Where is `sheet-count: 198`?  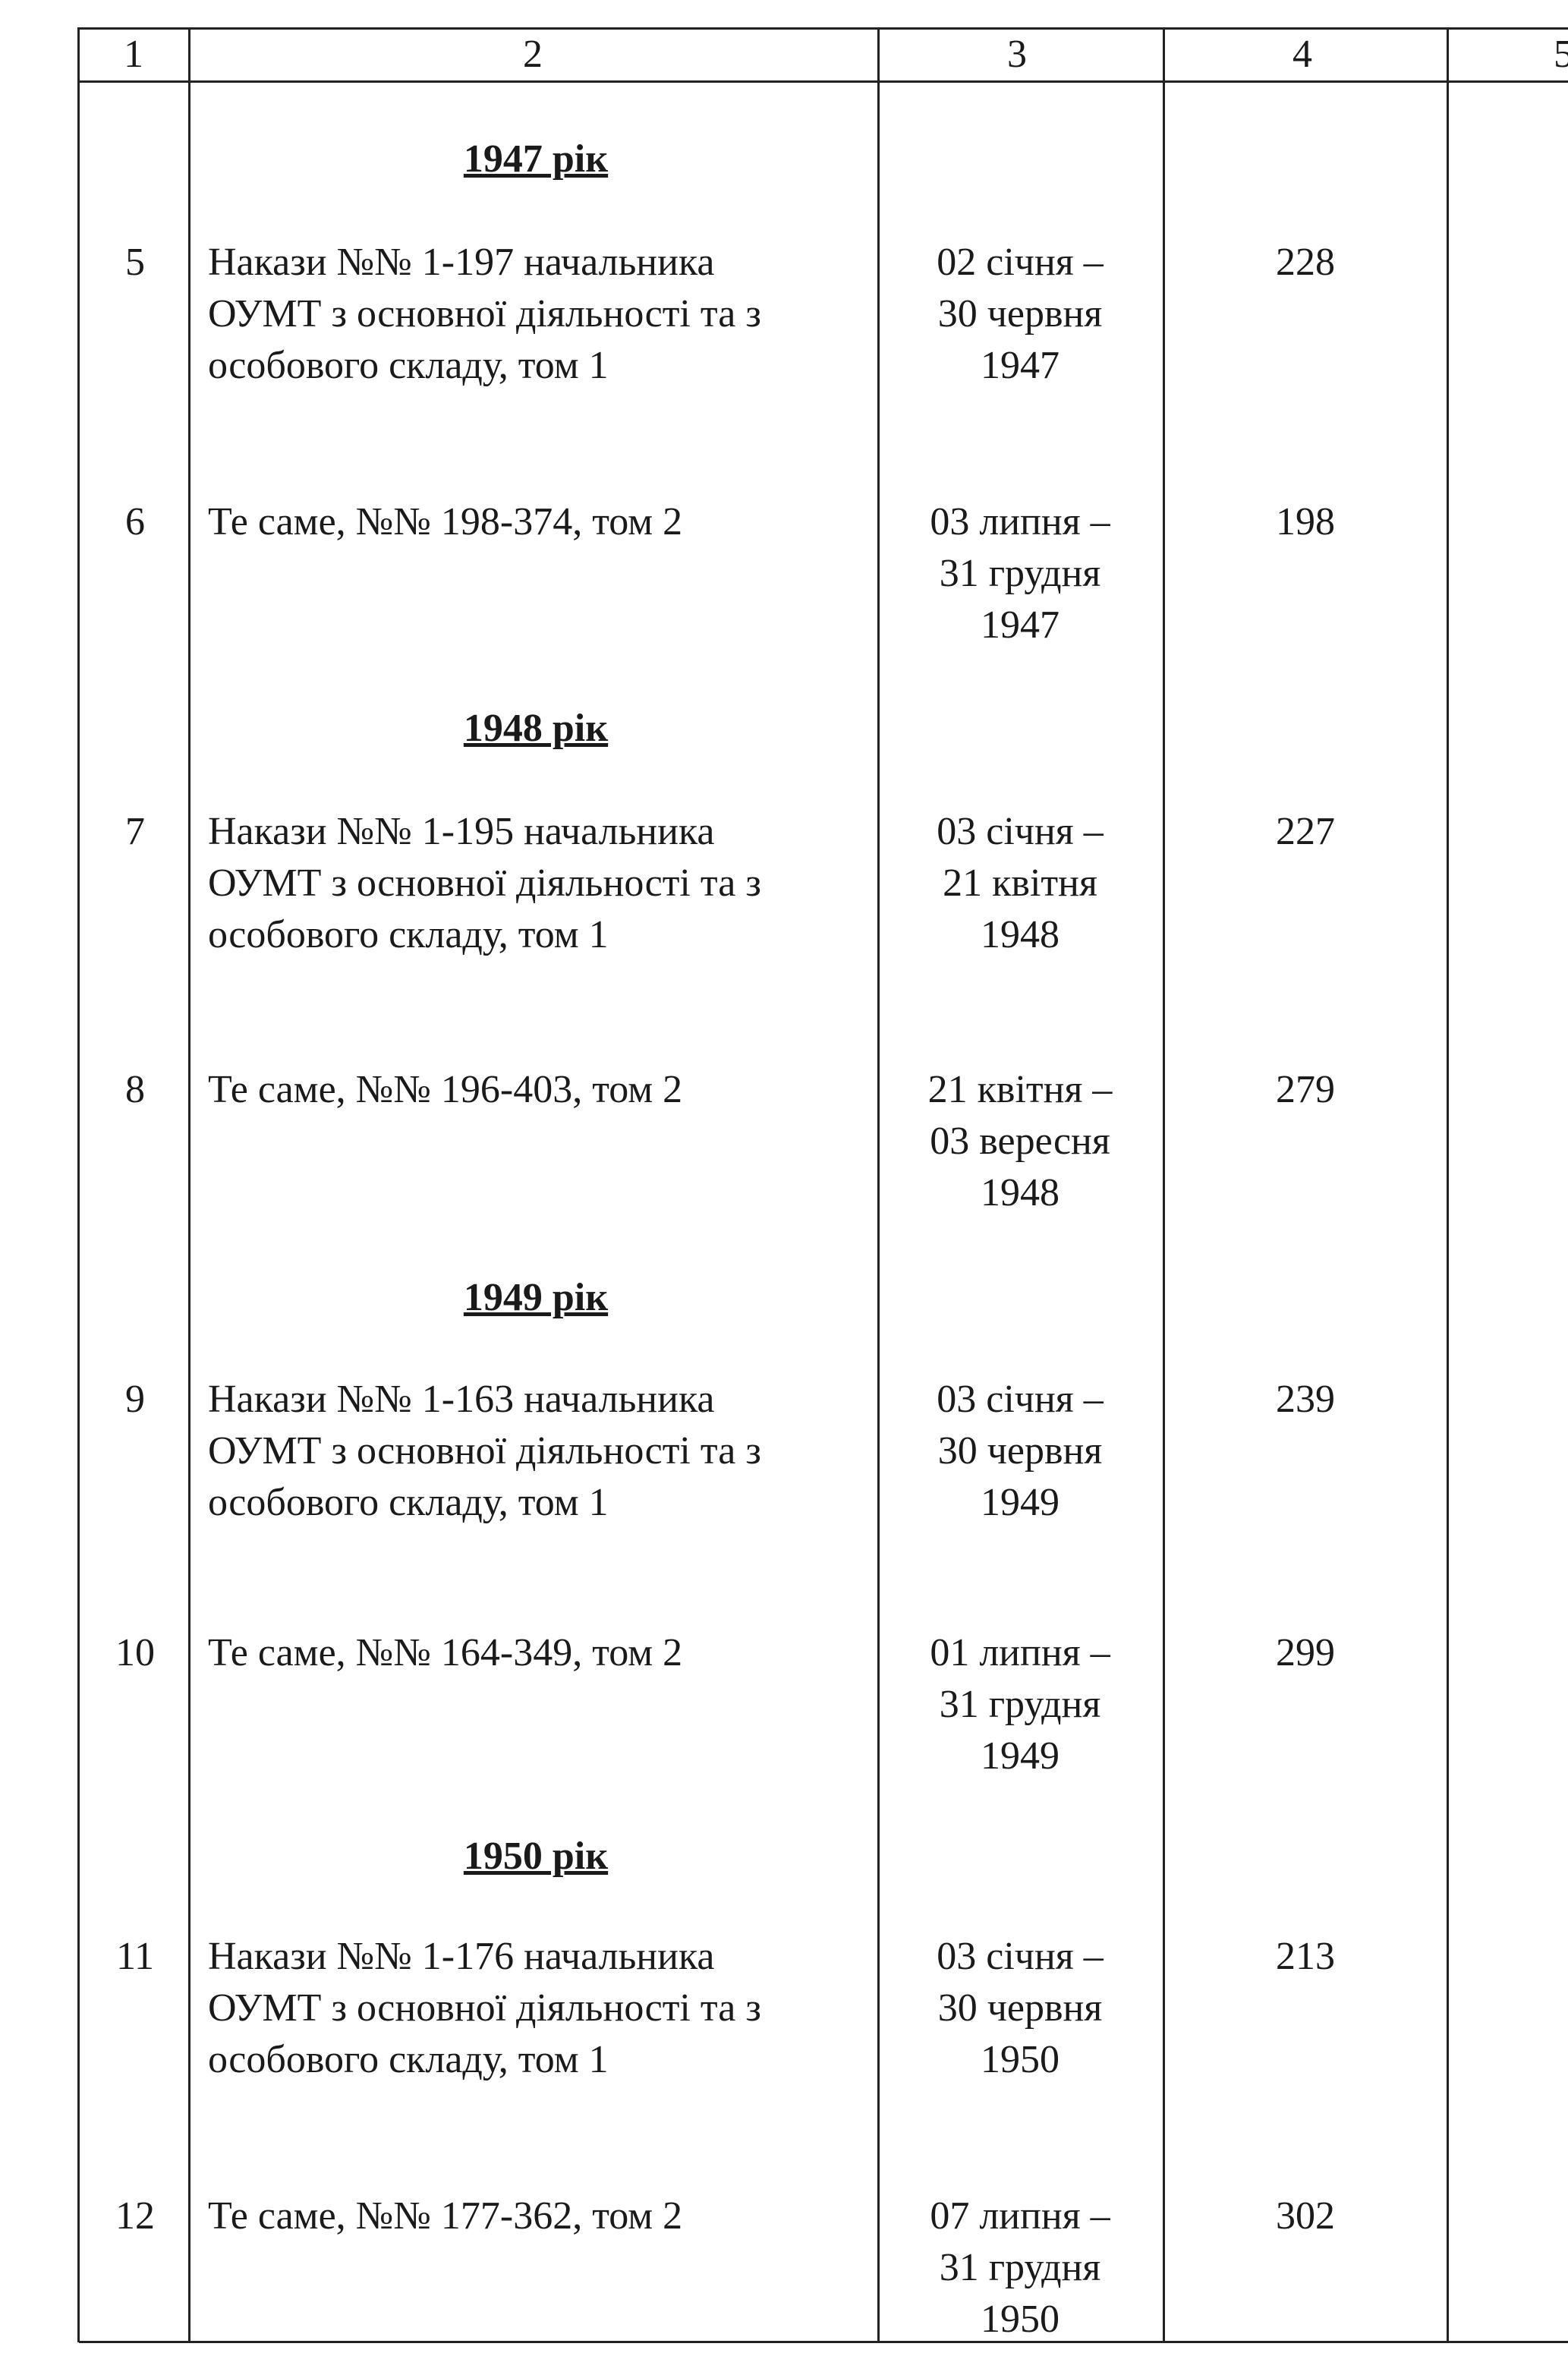 sheet-count: 198 is located at coordinates (1305, 521).